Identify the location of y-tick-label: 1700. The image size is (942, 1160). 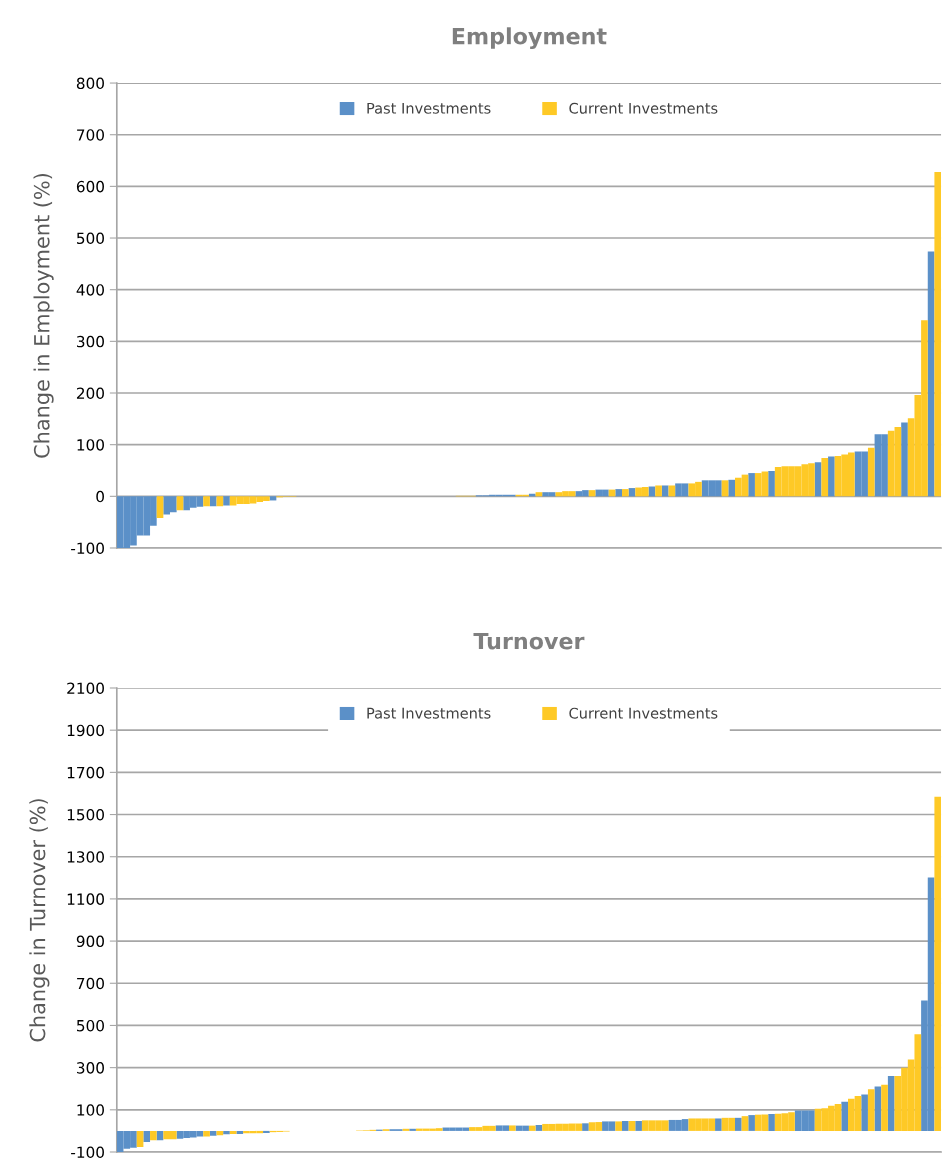
(85, 772).